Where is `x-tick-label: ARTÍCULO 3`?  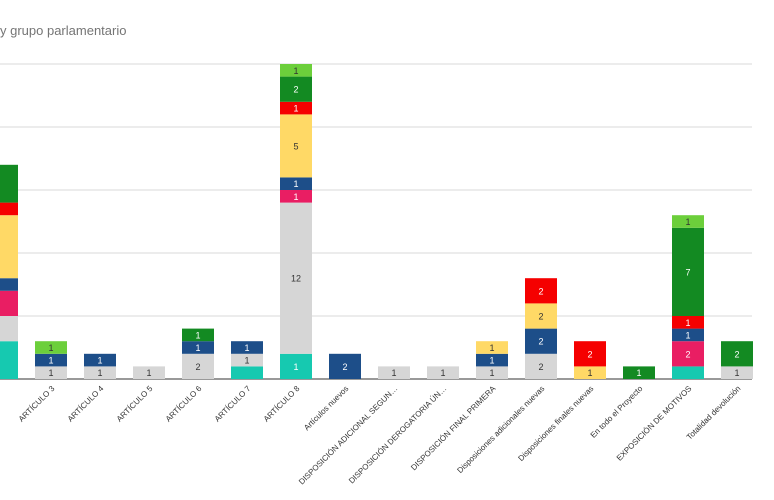
x-tick-label: ARTÍCULO 3 is located at coordinates (37, 404).